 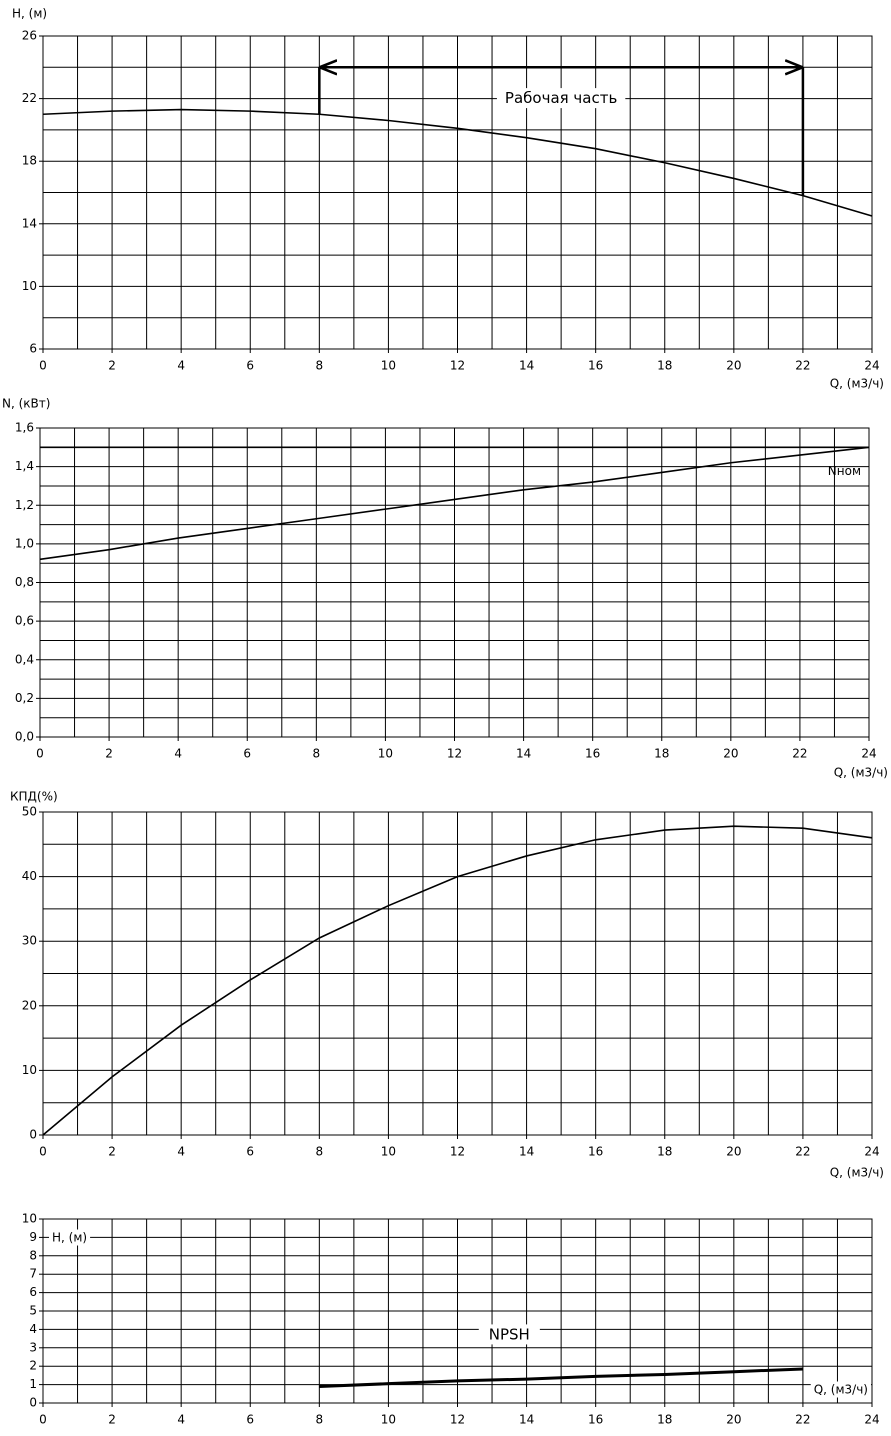 I want to click on y-axis-label-bg, so click(x=70, y=1237).